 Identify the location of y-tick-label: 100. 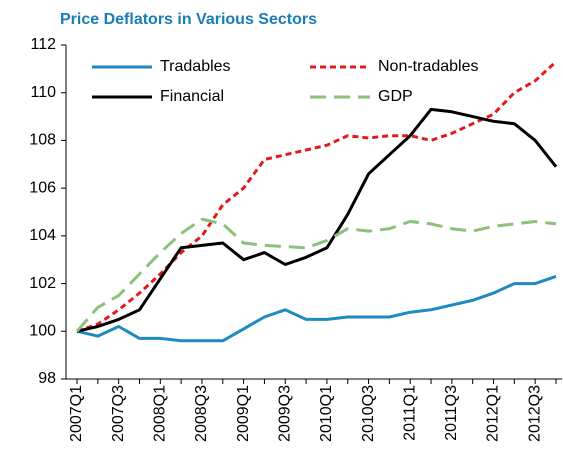
(42, 331).